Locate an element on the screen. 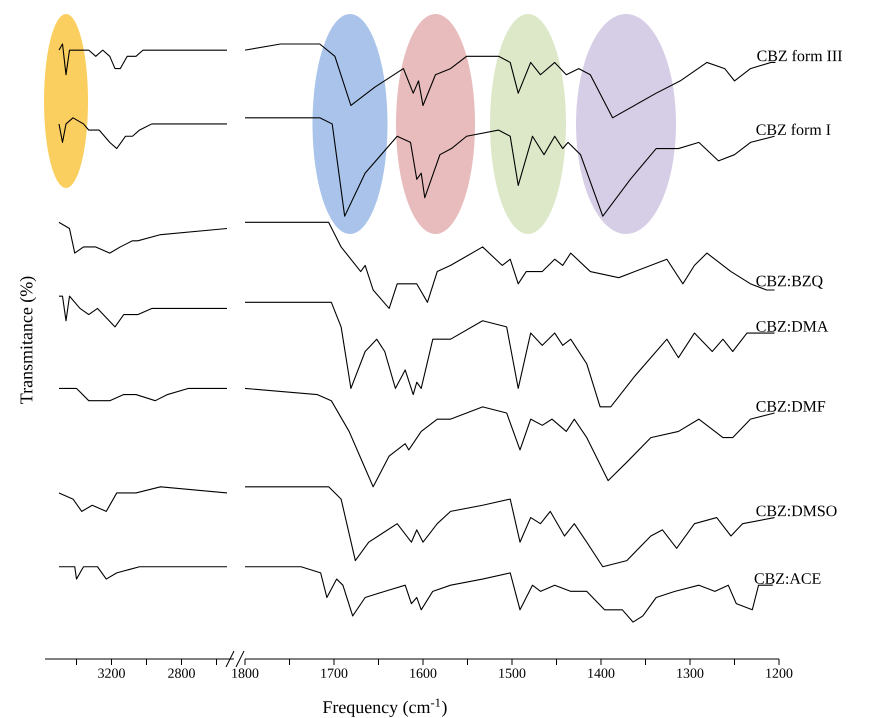 This screenshot has height=718, width=871. series-label: CBZ:BZQ is located at coordinates (789, 282).